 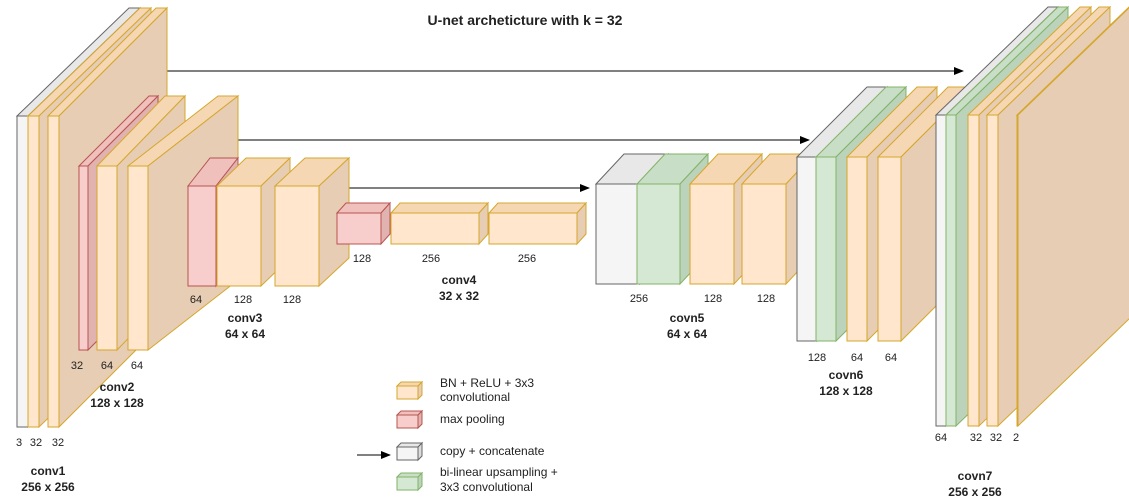 I want to click on conv2-stage-name: conv2, so click(x=117, y=387).